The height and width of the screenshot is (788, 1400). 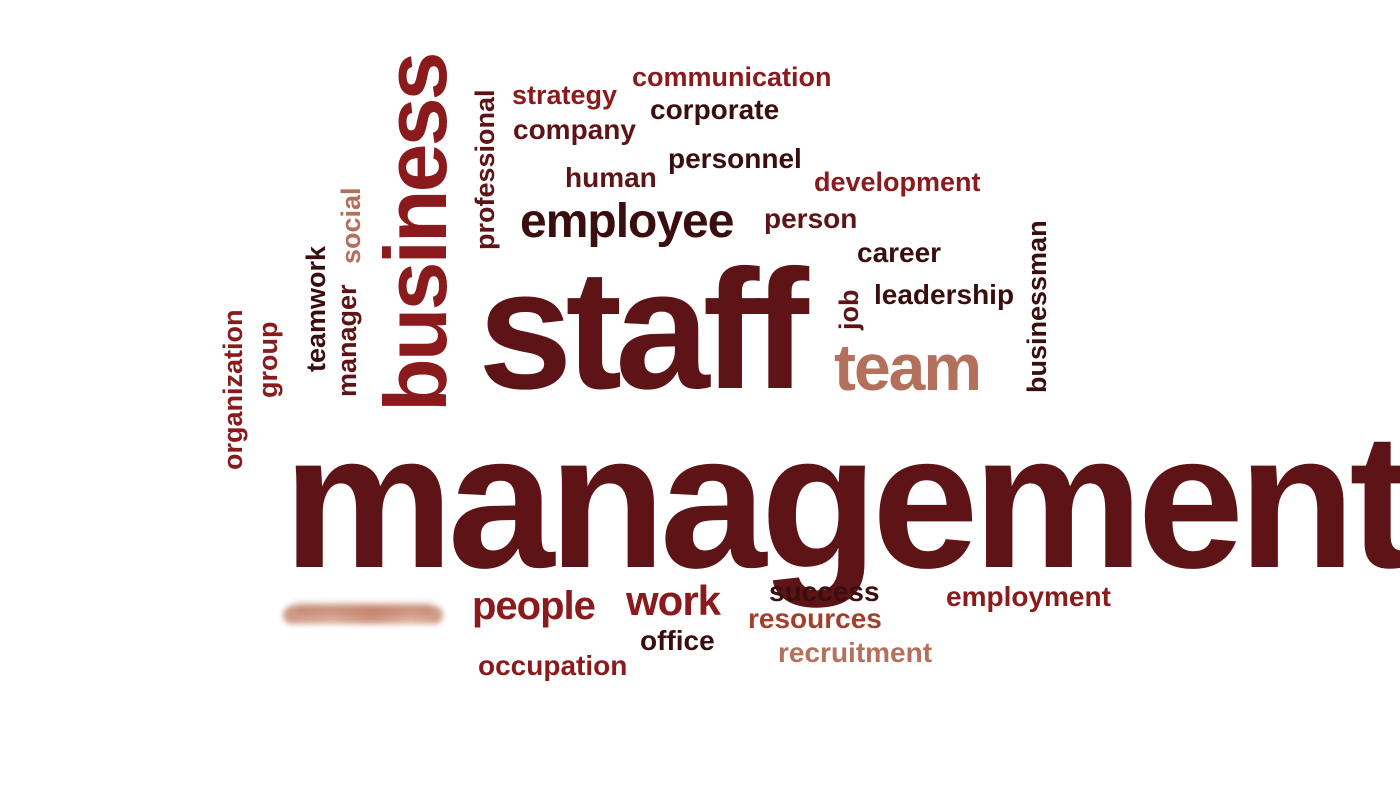 What do you see at coordinates (1028, 596) in the screenshot?
I see `word-employment: employment` at bounding box center [1028, 596].